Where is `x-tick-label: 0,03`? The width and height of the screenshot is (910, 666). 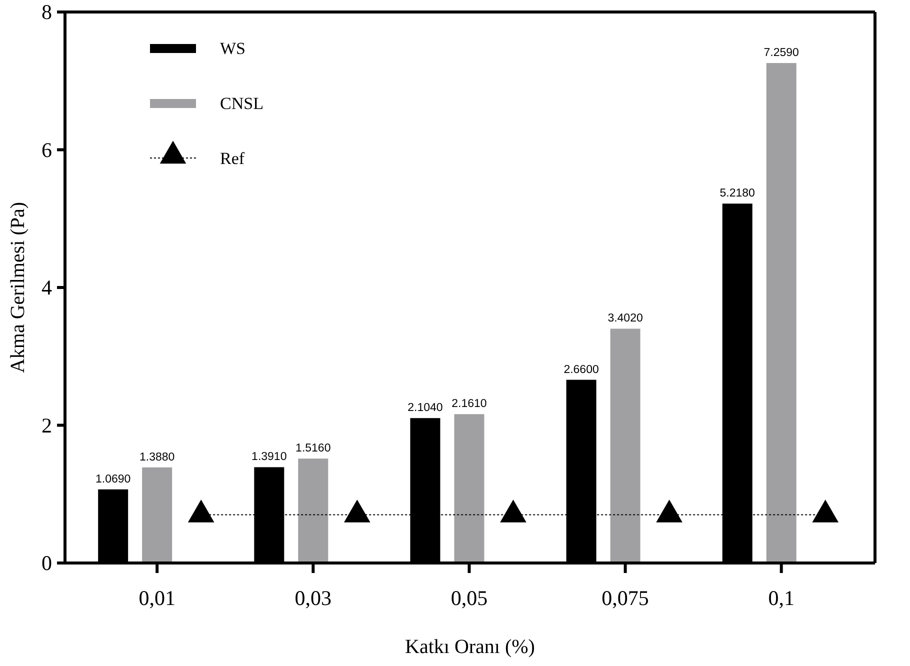
x-tick-label: 0,03 is located at coordinates (313, 598).